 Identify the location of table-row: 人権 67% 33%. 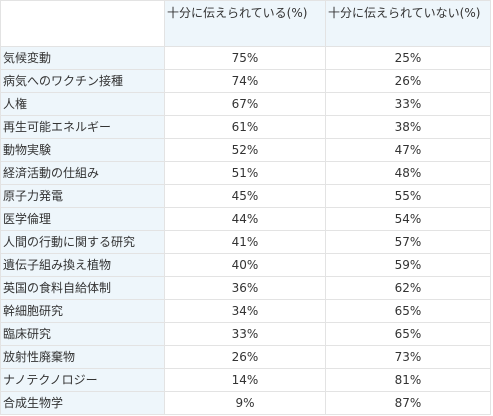
(245, 104).